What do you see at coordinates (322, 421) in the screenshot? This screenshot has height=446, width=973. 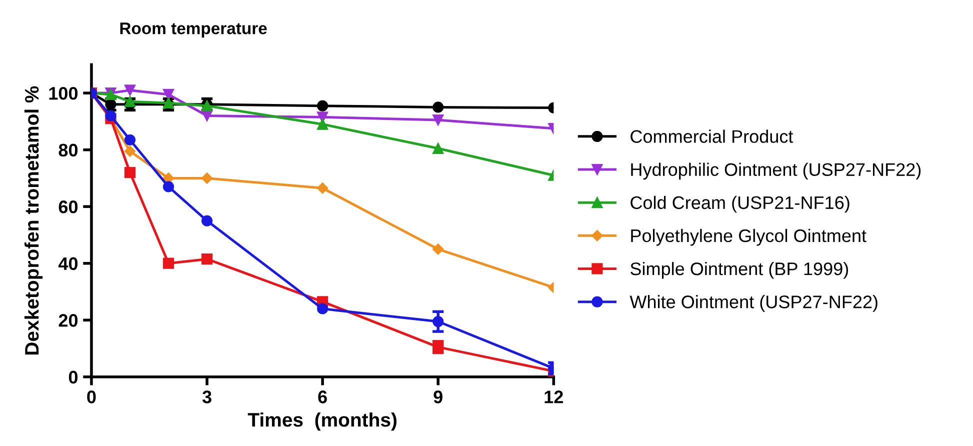 I see `x-axis-title: Times (months)` at bounding box center [322, 421].